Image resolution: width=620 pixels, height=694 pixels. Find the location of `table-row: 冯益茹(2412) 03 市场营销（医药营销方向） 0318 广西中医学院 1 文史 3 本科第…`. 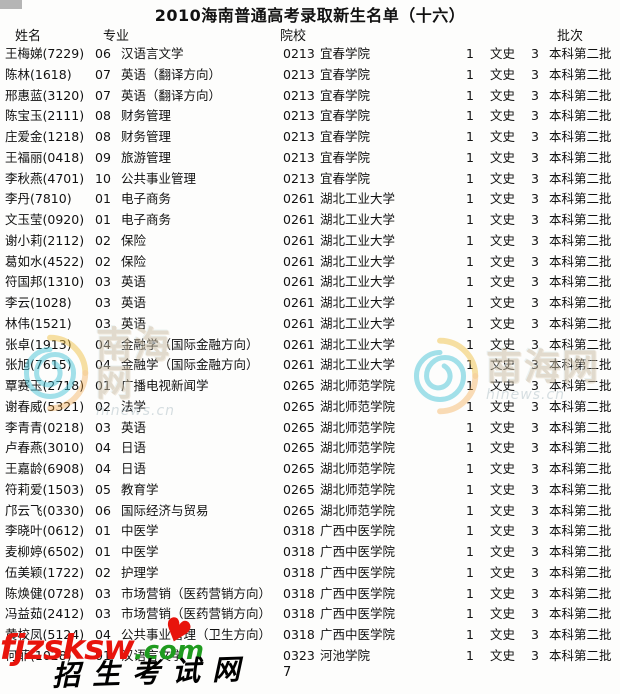

table-row: 冯益茹(2412) 03 市场营销（医药营销方向） 0318 广西中医学院 1 文史 3 本科第… is located at coordinates (310, 614).